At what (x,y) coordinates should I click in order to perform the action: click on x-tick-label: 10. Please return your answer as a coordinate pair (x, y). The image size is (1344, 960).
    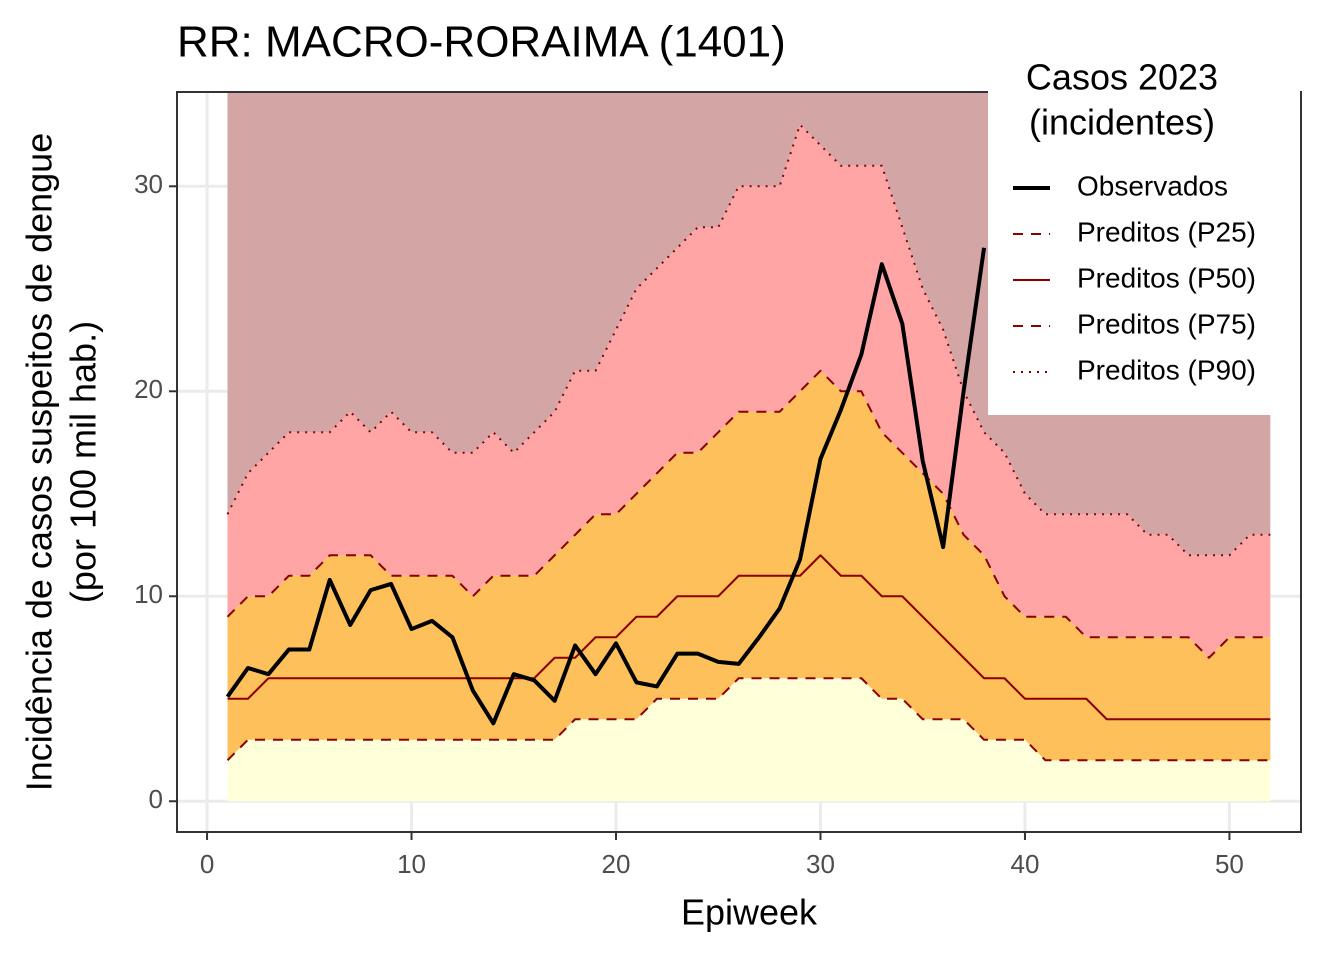
    Looking at the image, I should click on (411, 864).